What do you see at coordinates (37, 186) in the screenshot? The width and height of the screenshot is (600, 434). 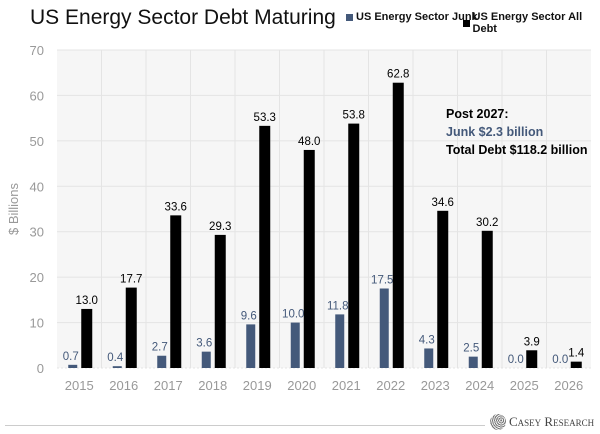 I see `y-tick-label: 40` at bounding box center [37, 186].